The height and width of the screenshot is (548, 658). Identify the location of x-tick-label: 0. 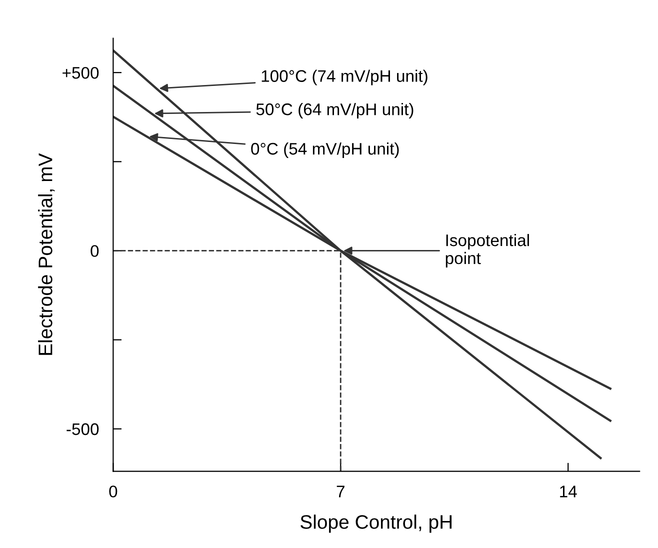
(113, 492).